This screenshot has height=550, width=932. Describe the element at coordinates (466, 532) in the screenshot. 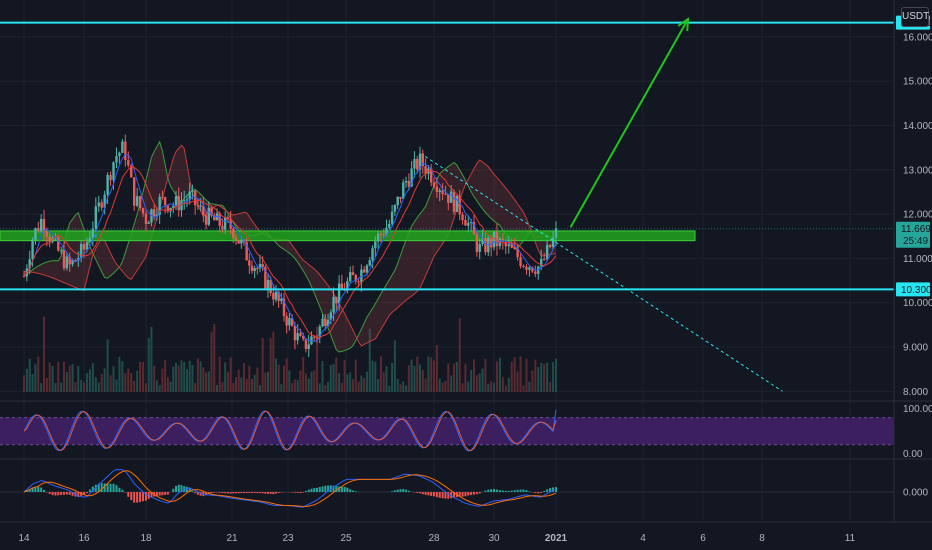

I see `time-axis: 14 16 18 21 23 25 28 30 2021 4 6 8 11` at that location.